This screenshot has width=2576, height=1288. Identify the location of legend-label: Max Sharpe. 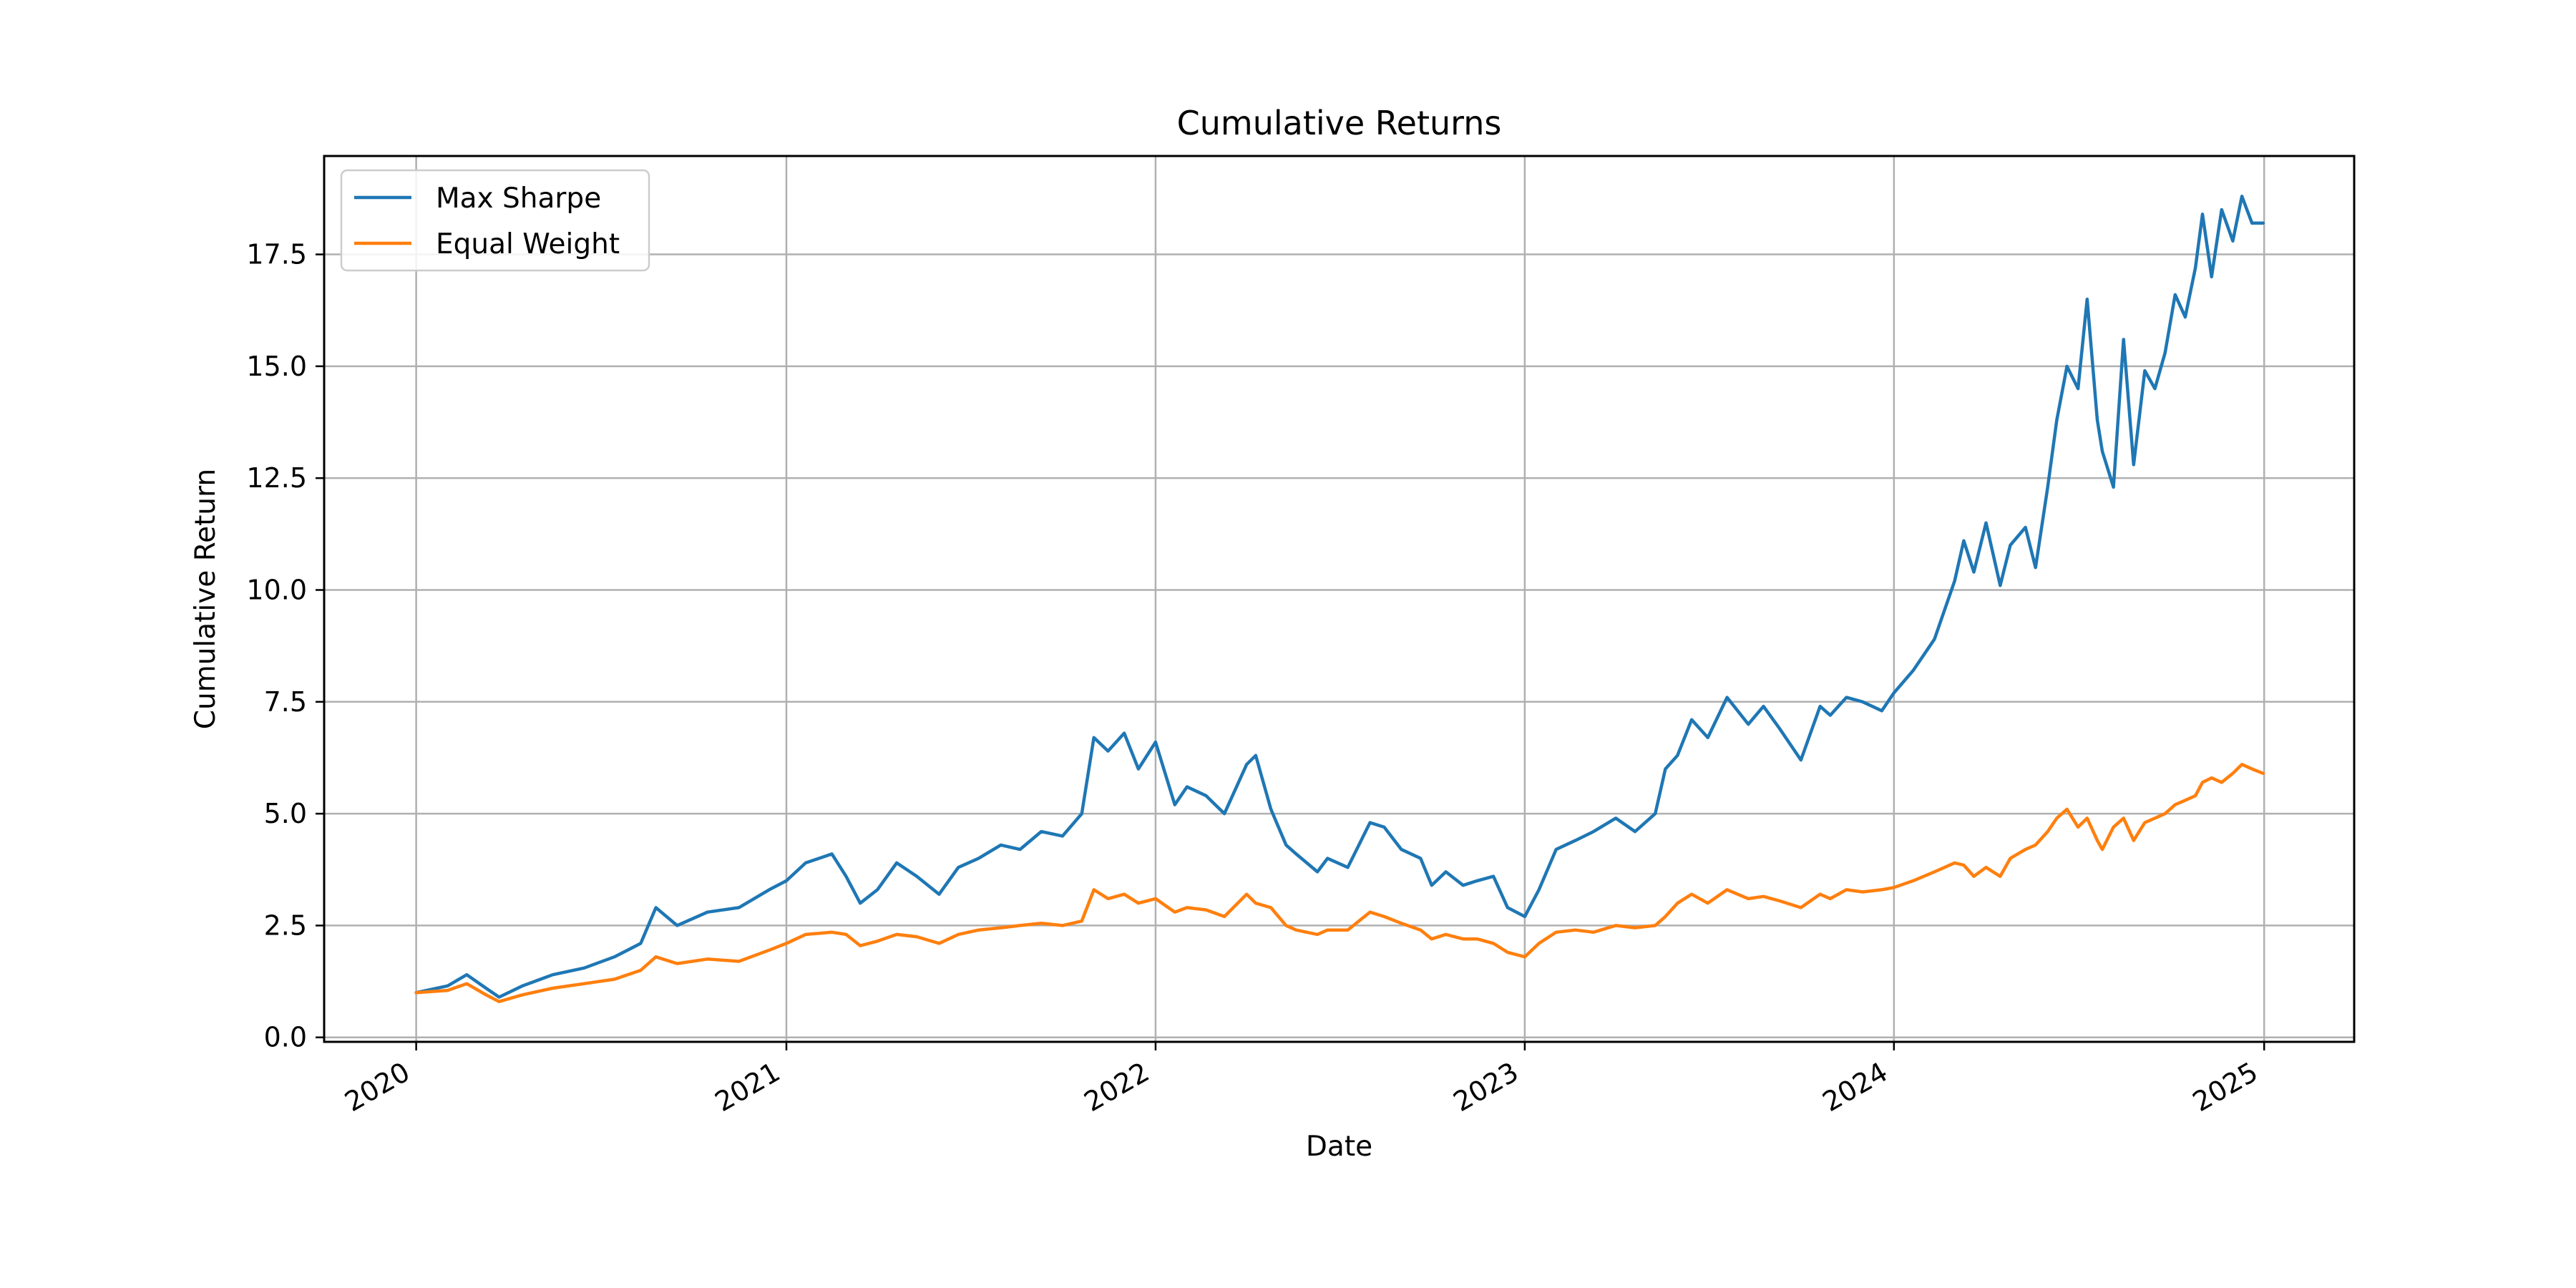
(518, 198).